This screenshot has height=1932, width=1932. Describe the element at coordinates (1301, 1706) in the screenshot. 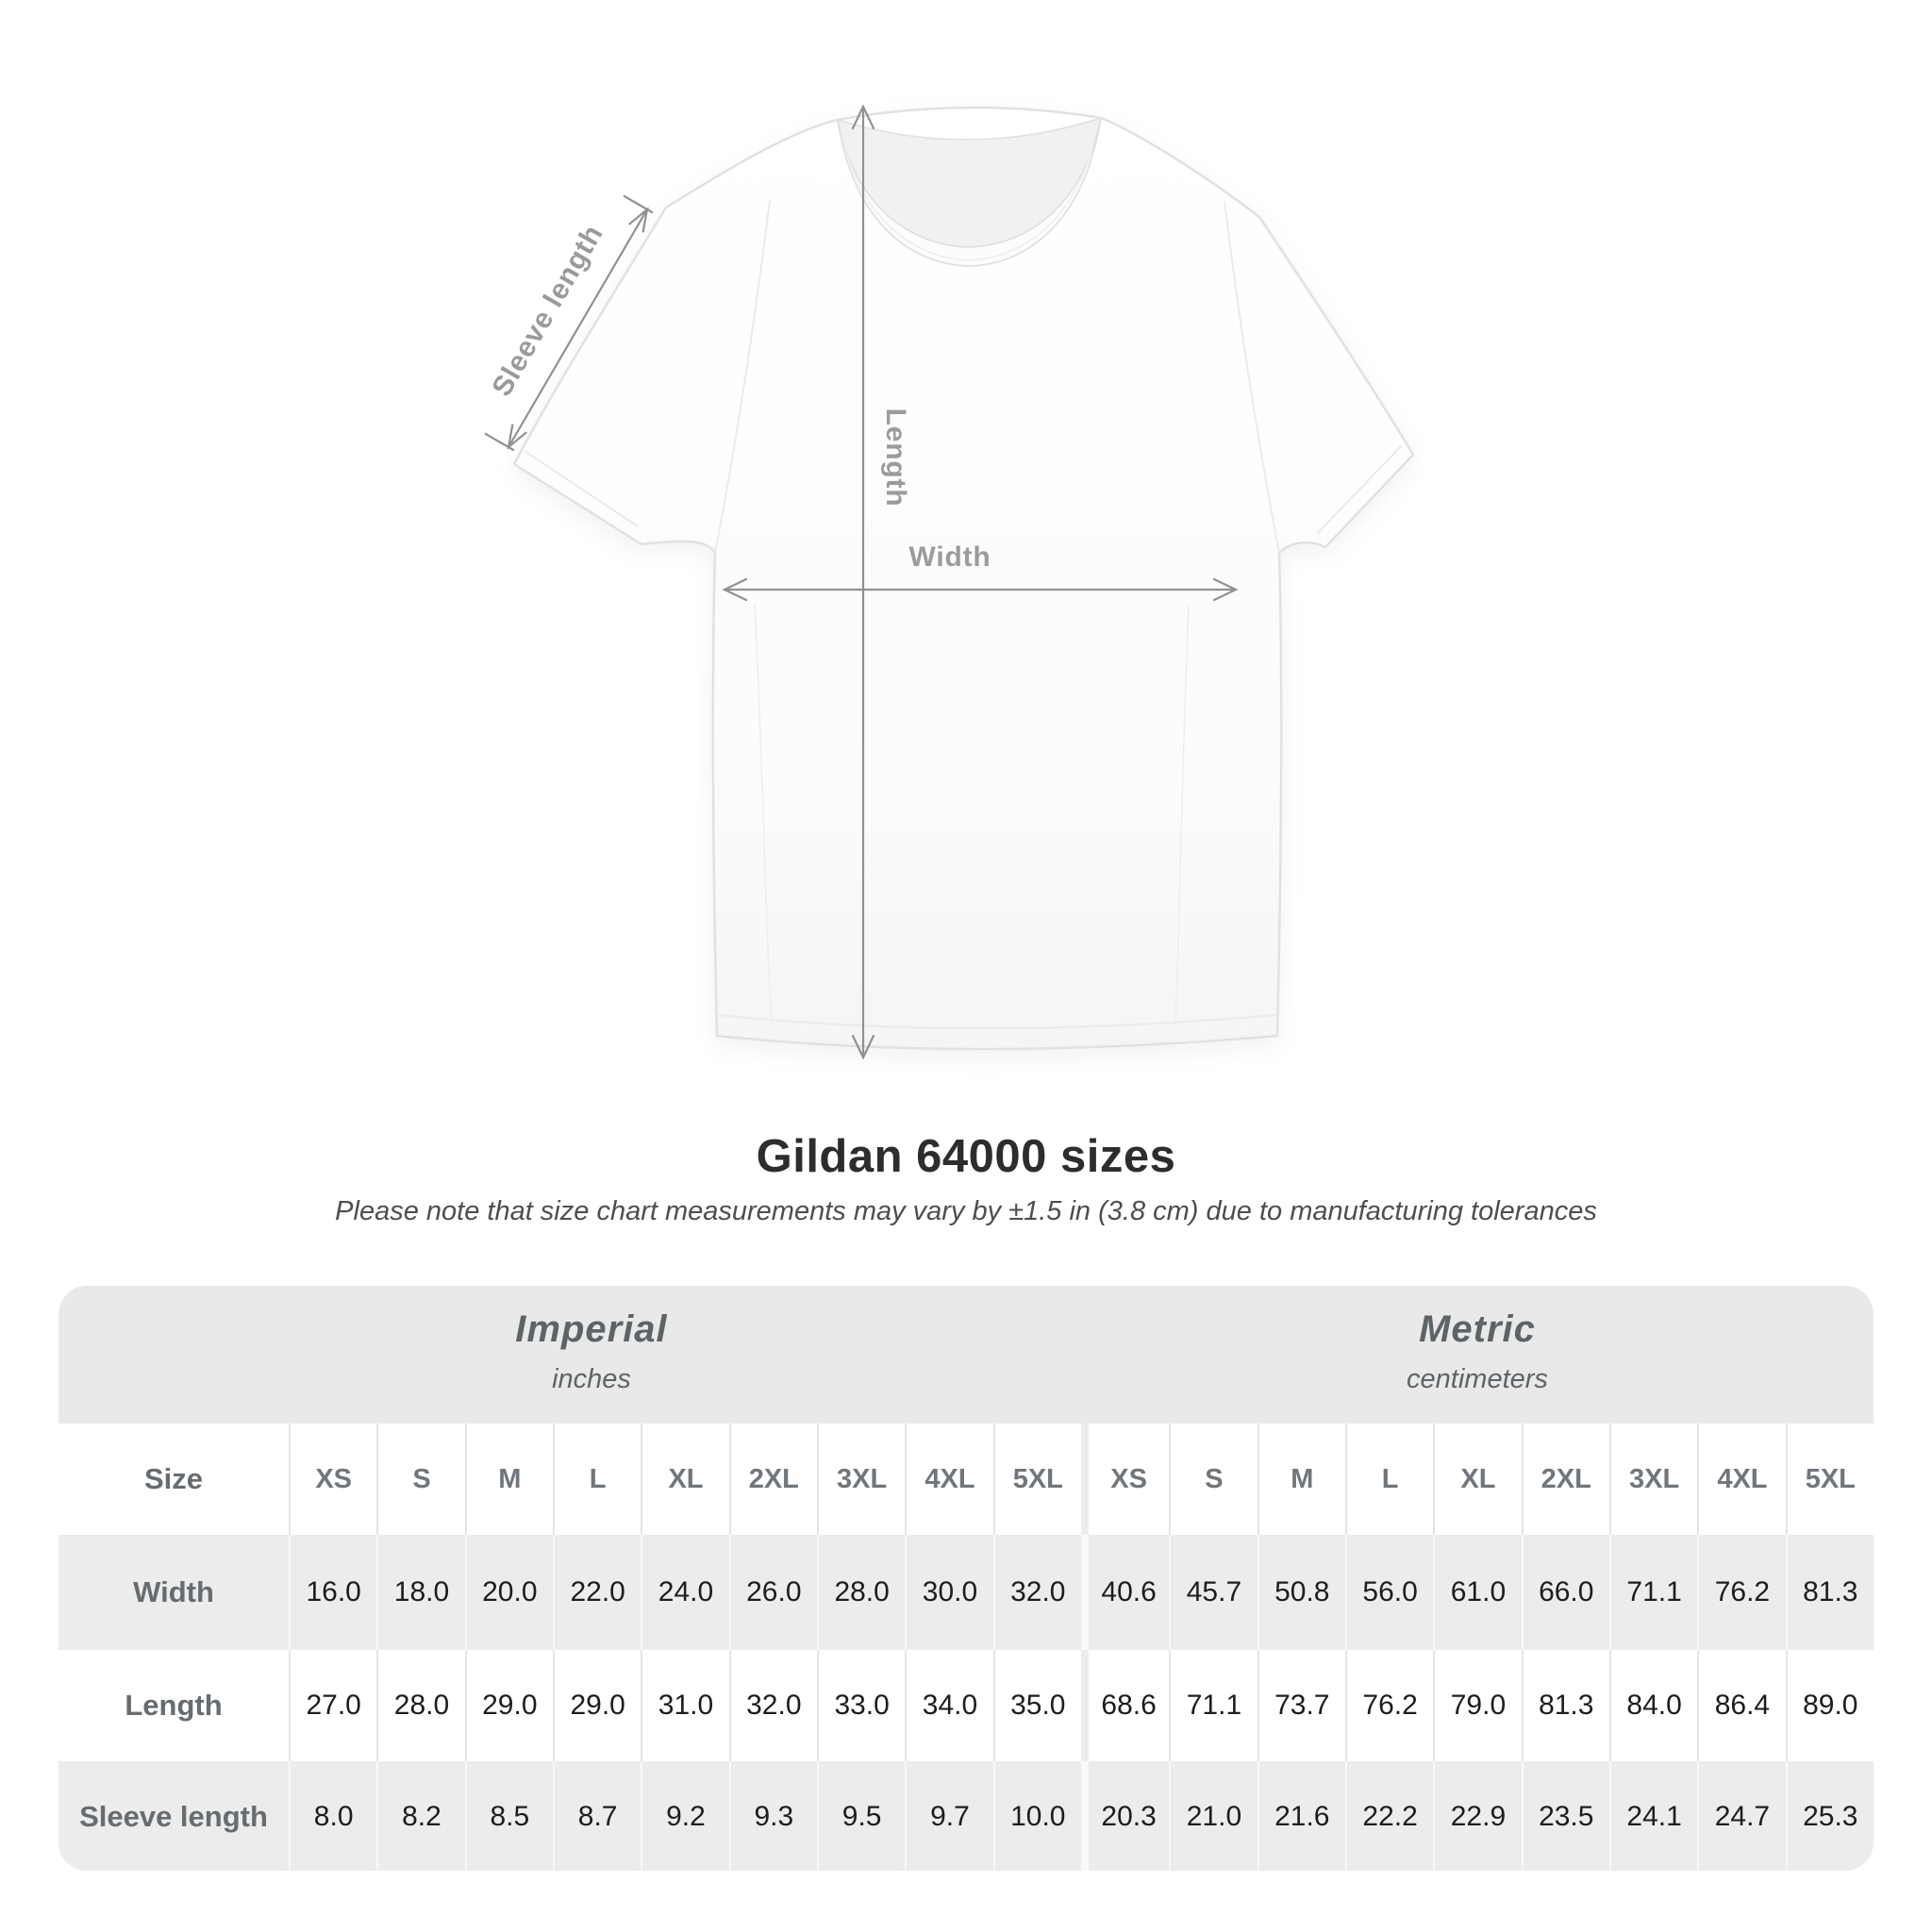

I see `length-metric-value: 73.7` at that location.